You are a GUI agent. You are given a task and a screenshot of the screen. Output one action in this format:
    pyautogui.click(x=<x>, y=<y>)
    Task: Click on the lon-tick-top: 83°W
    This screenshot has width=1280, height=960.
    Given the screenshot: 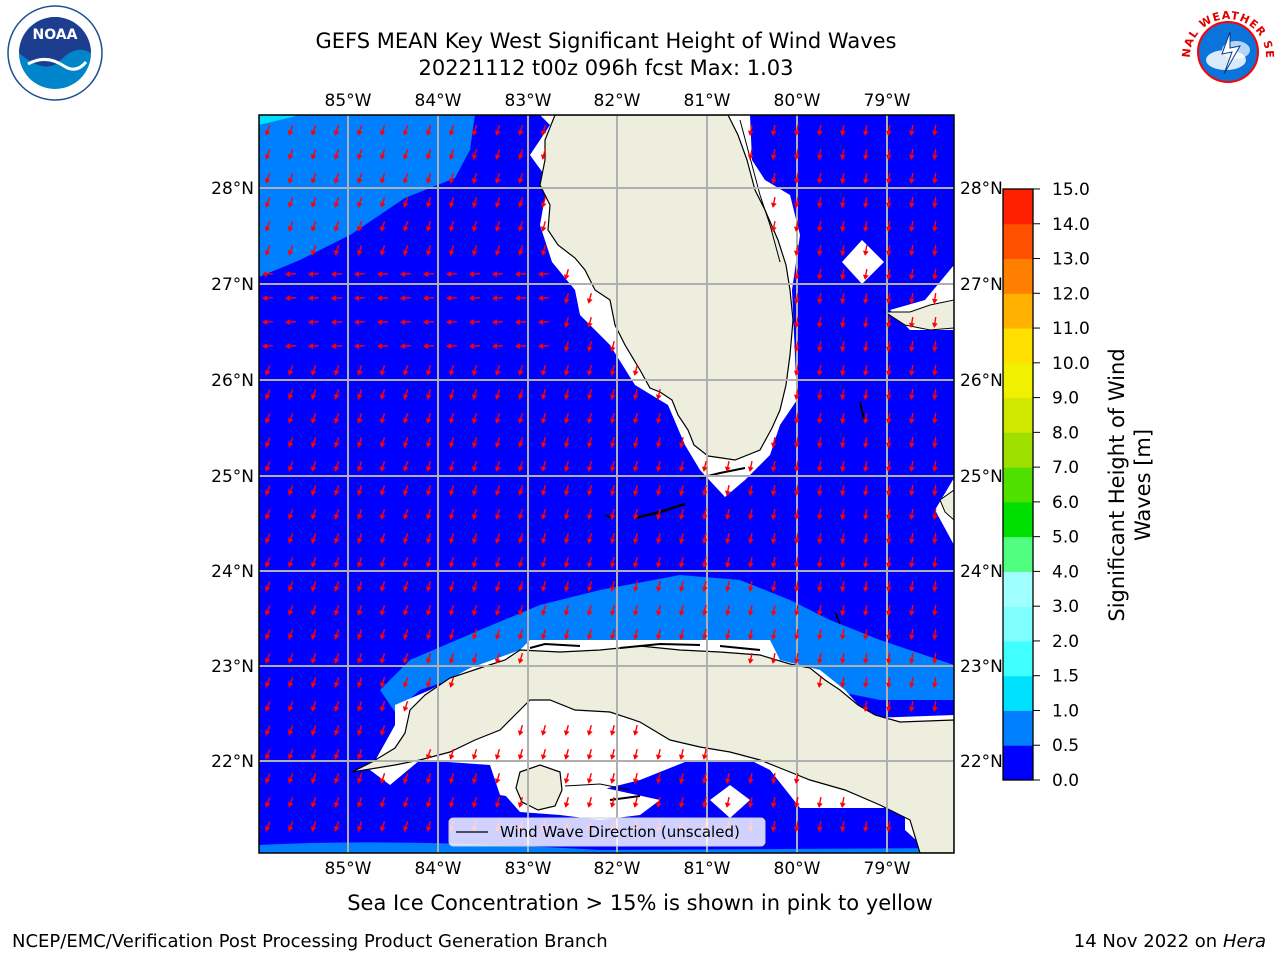 What is the action you would take?
    pyautogui.click(x=528, y=101)
    